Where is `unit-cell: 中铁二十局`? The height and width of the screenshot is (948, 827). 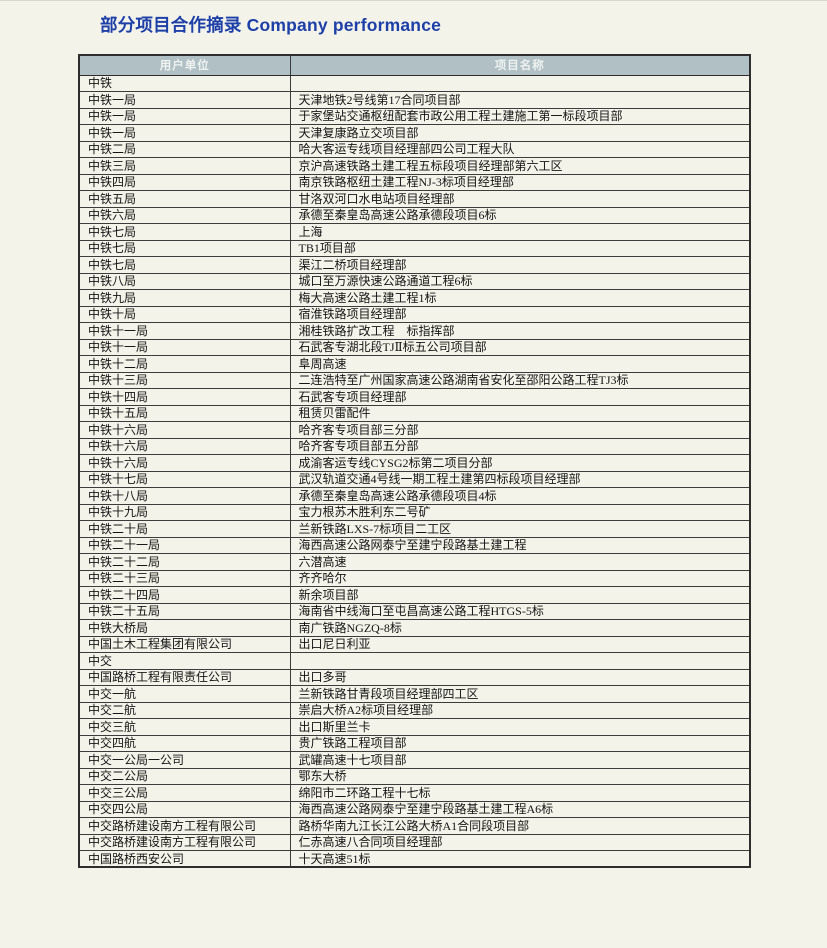 unit-cell: 中铁二十局 is located at coordinates (184, 529).